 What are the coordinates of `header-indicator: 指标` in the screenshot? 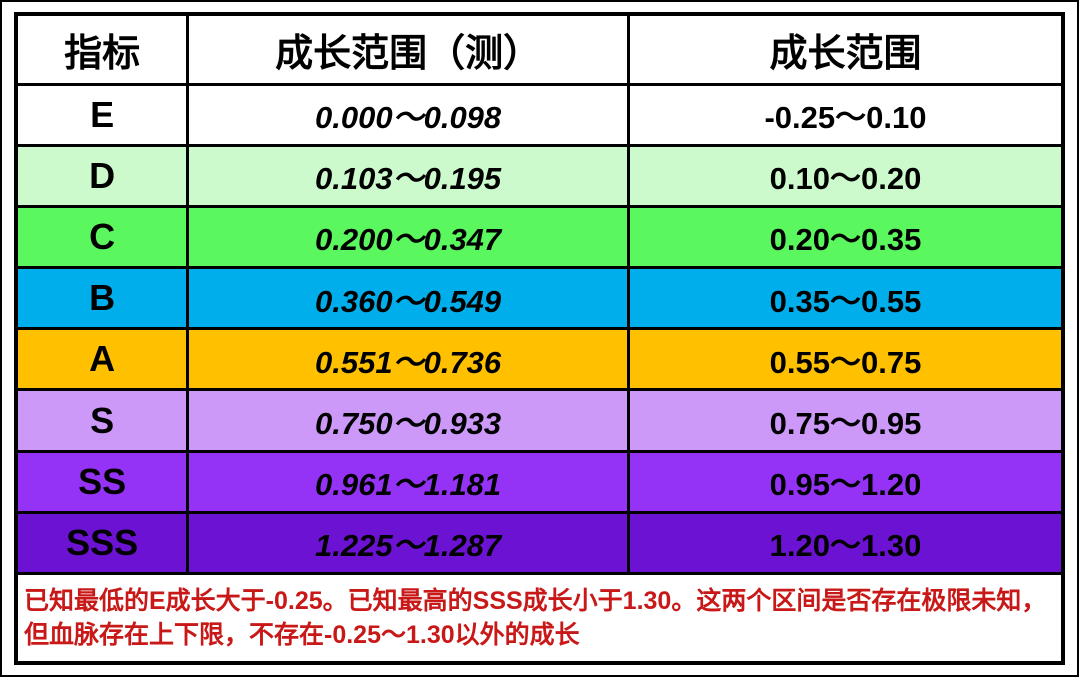 It's located at (102, 49).